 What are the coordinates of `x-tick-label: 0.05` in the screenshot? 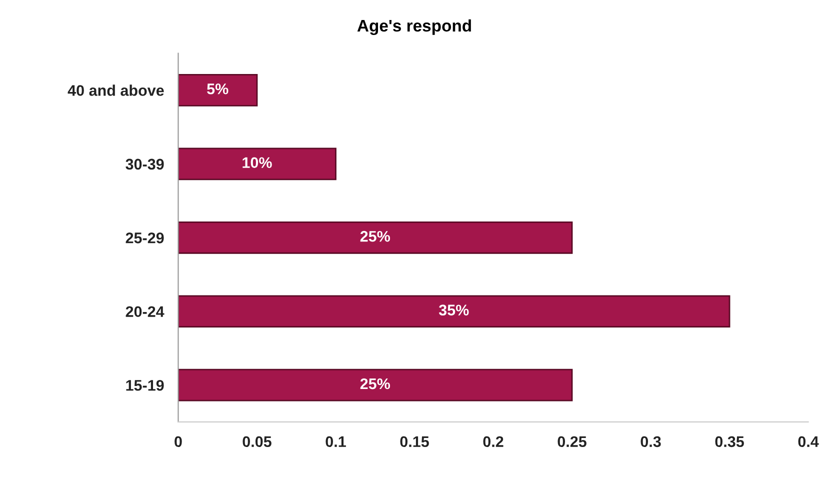 It's located at (257, 442).